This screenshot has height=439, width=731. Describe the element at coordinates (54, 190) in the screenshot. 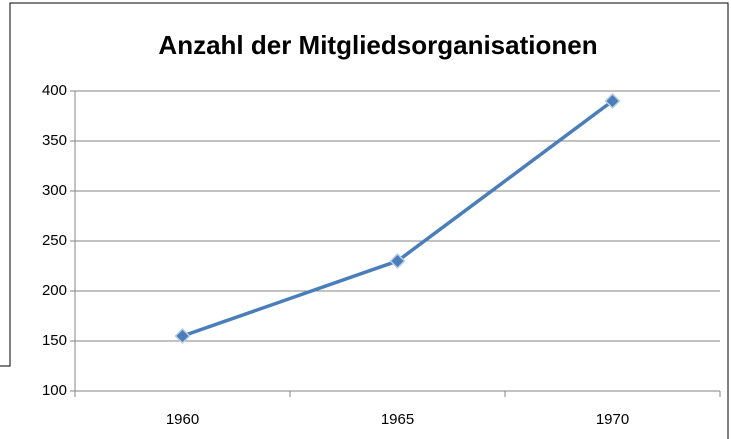

I see `y-tick-label: 300` at that location.